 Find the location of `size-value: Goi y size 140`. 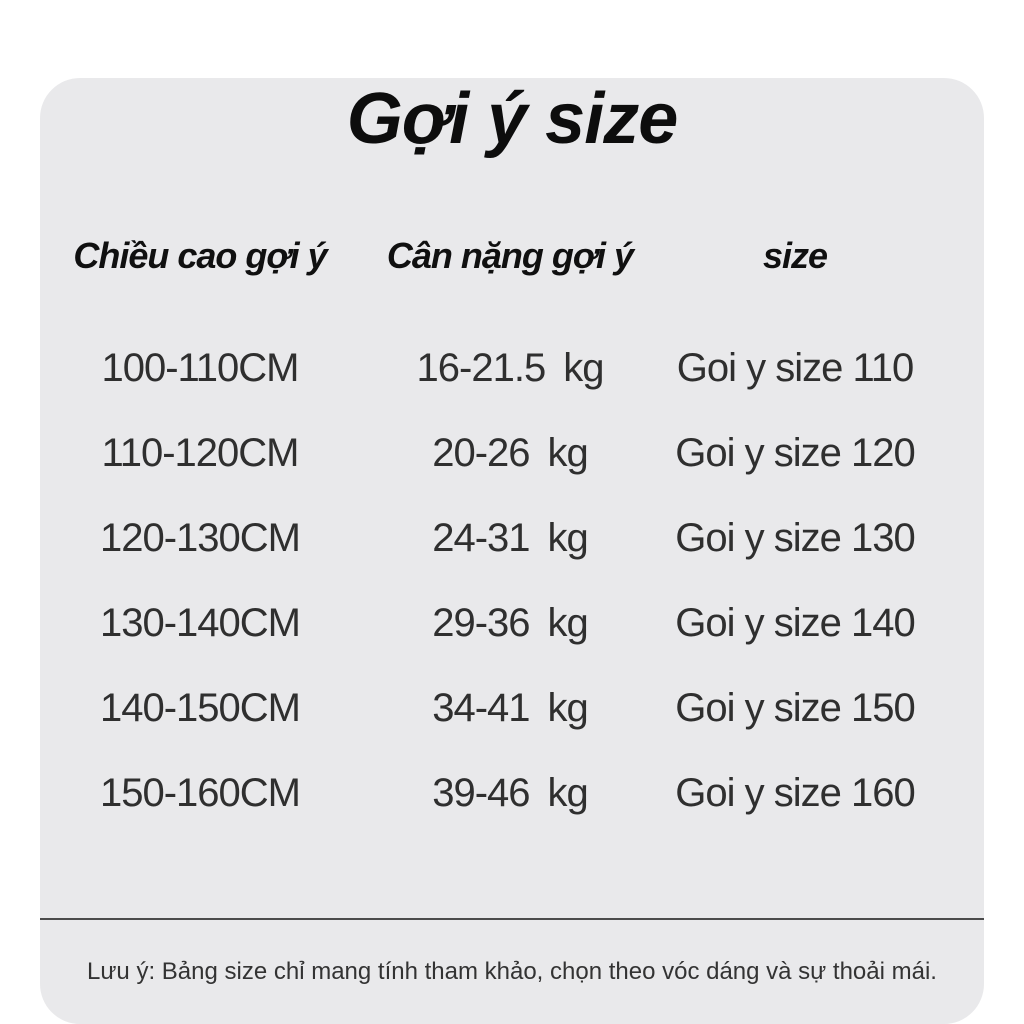

size-value: Goi y size 140 is located at coordinates (795, 623).